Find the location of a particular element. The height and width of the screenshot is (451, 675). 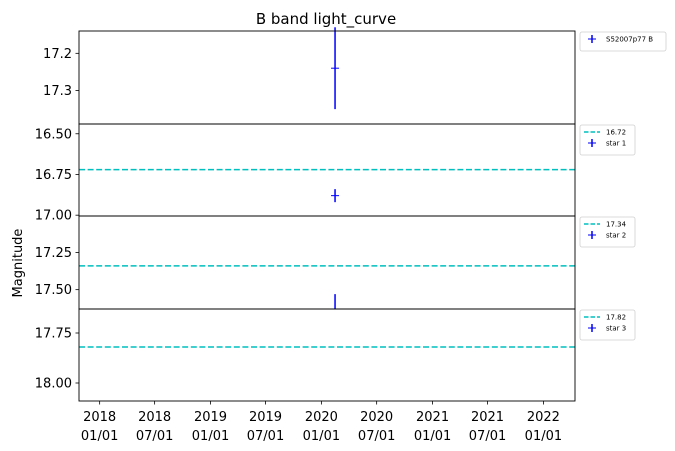

y-tick-label: 17.75 is located at coordinates (53, 334).